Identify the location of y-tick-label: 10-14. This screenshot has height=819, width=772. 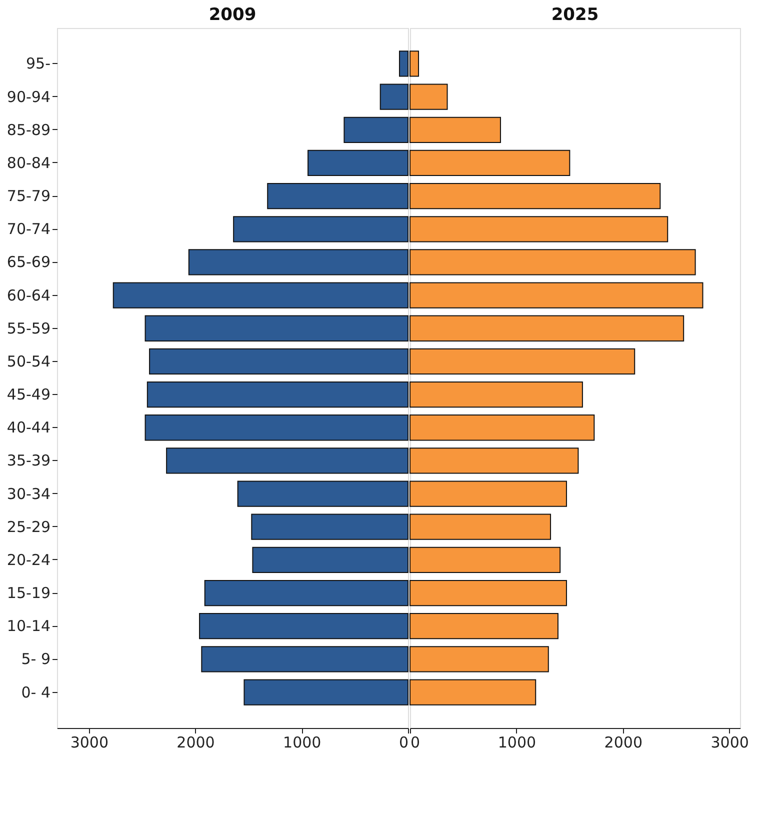
(28, 626).